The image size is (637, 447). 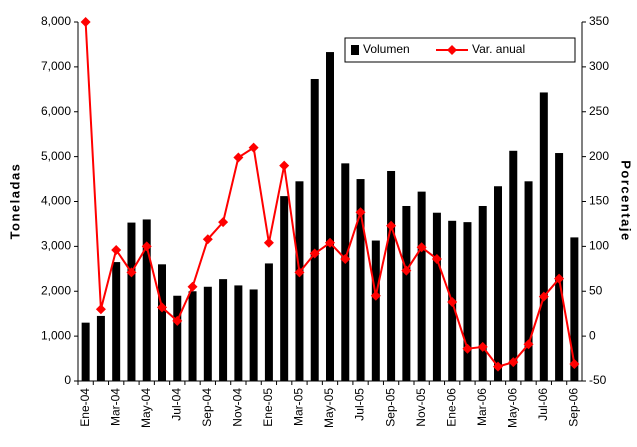 What do you see at coordinates (599, 111) in the screenshot?
I see `y2-tick-label: 250` at bounding box center [599, 111].